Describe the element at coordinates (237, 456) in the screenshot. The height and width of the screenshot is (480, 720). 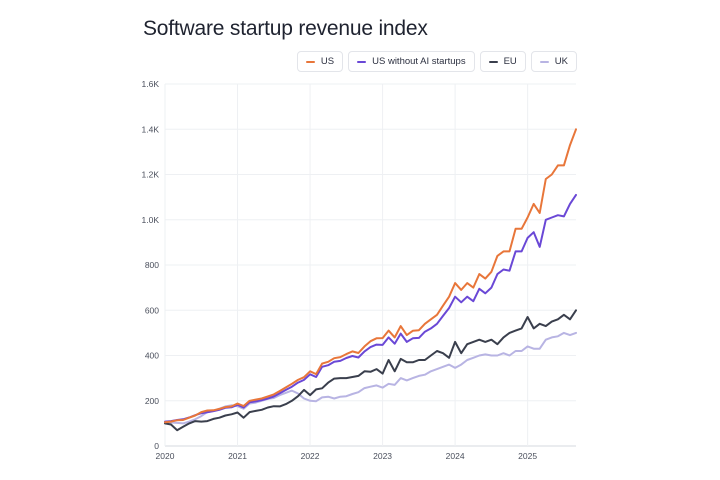
I see `x-tick-label: 2021` at that location.